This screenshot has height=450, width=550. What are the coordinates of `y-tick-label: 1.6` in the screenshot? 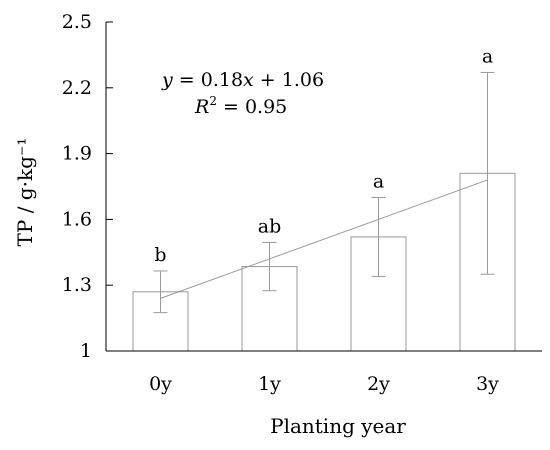 It's located at (77, 219).